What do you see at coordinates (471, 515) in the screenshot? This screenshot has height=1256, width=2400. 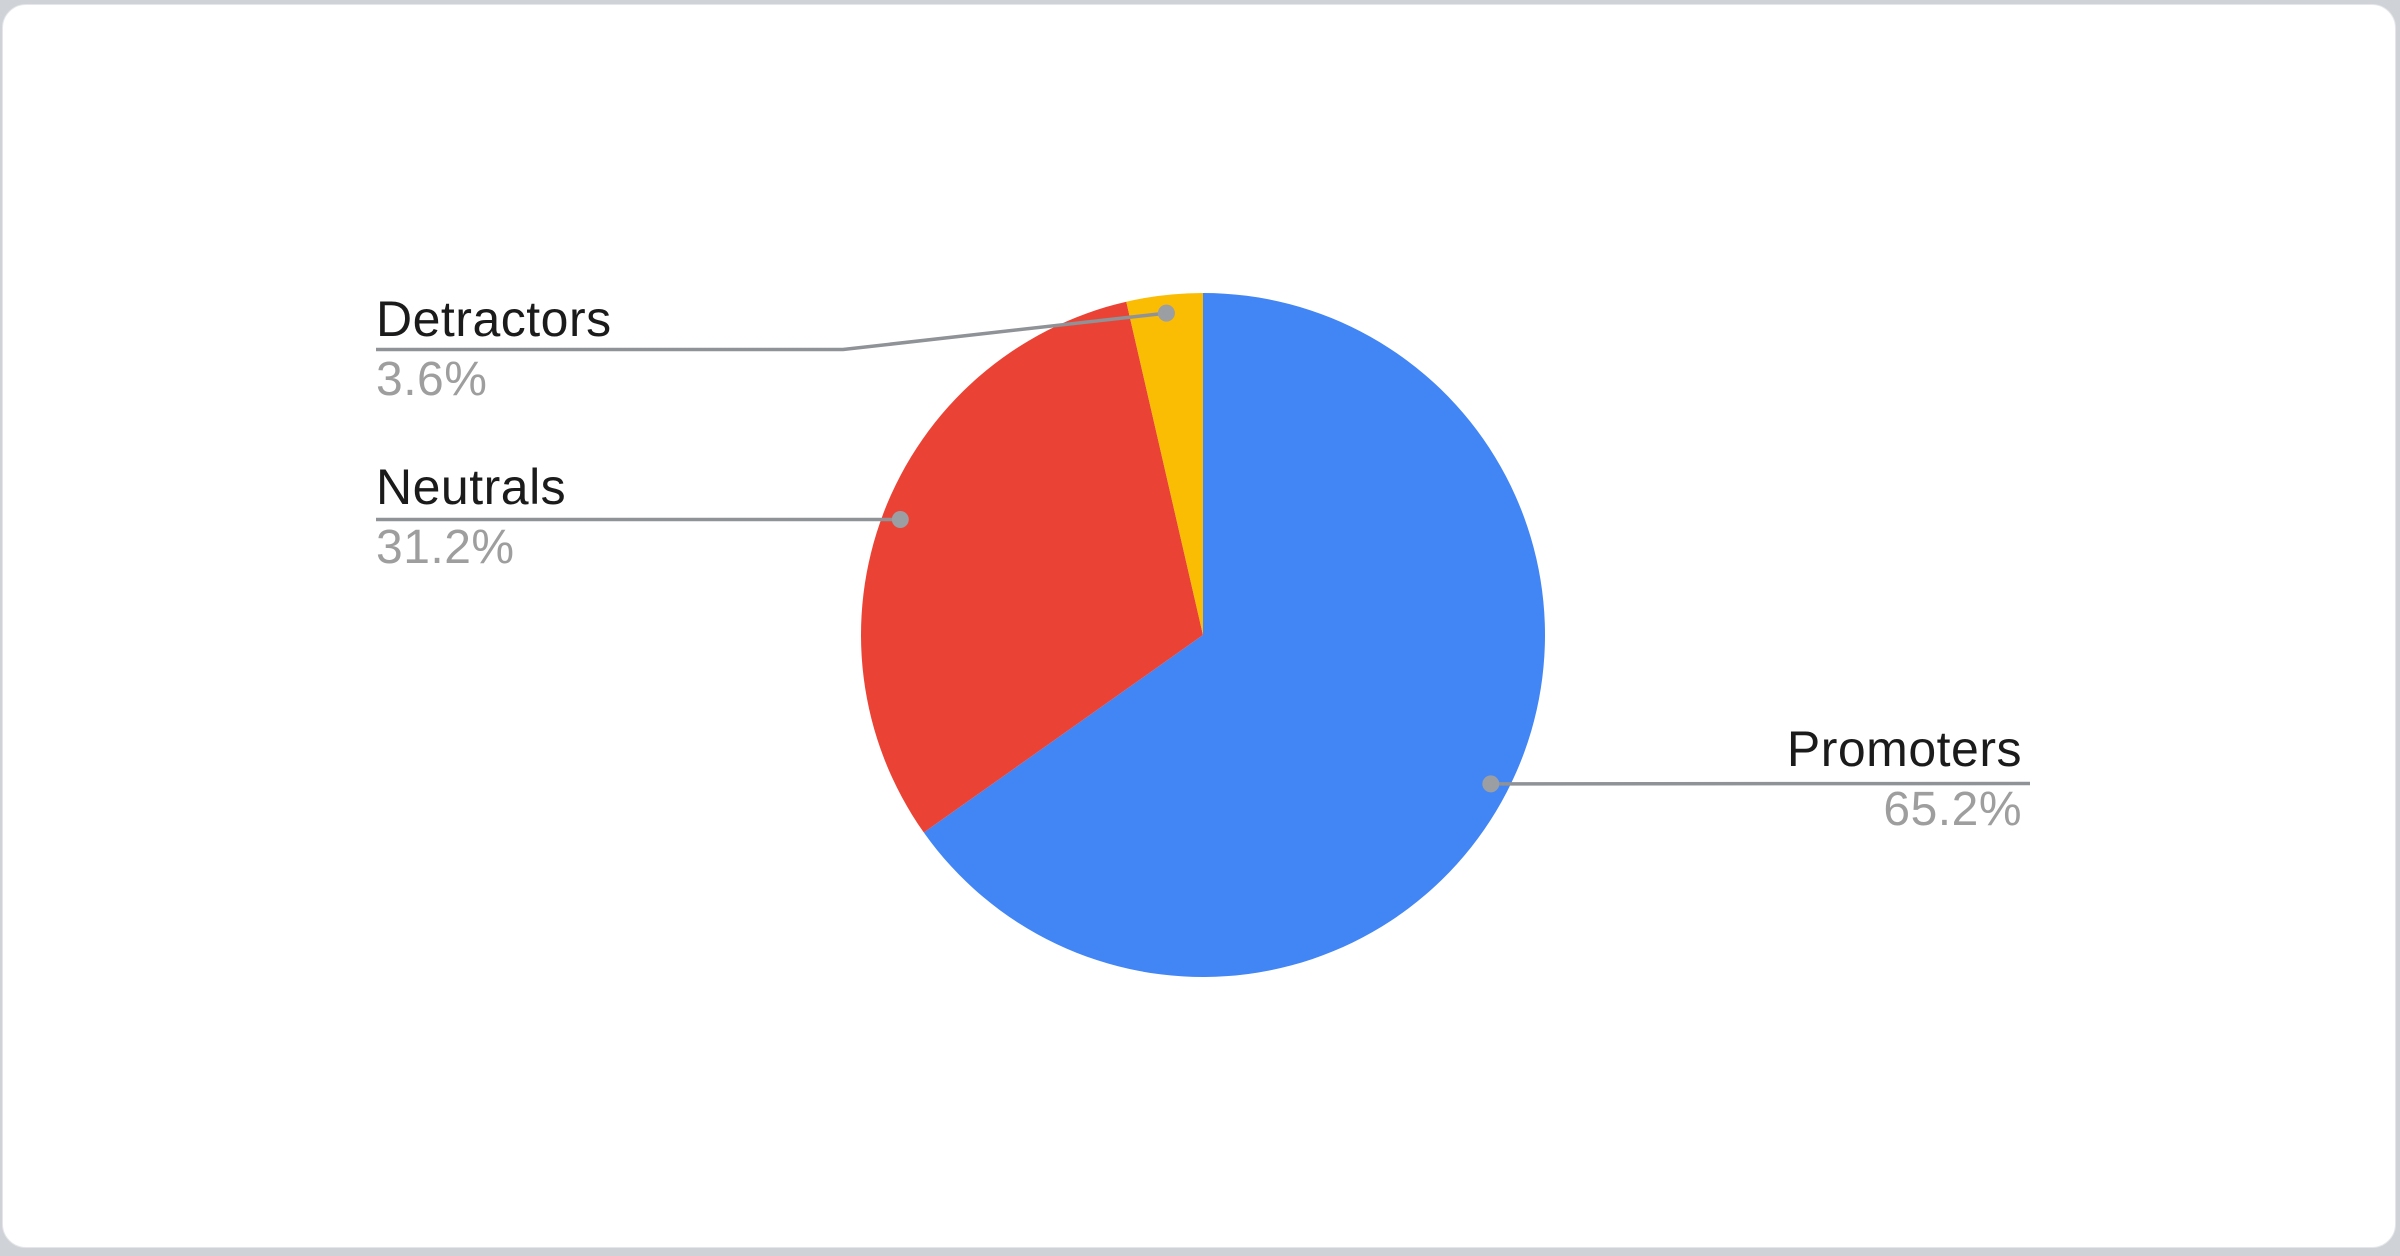 I see `callout-neutrals: Neutrals 31.2%` at bounding box center [471, 515].